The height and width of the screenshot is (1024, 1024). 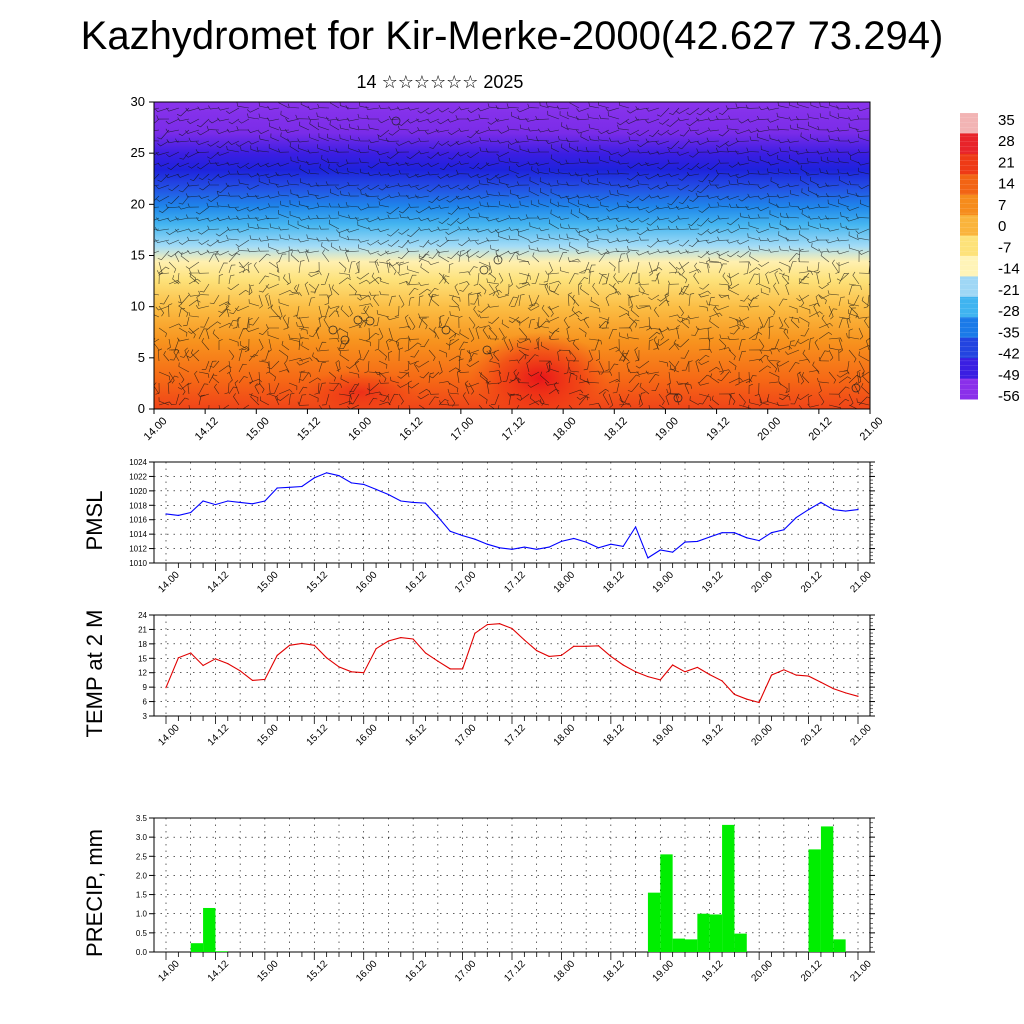 I want to click on colorbar-swatch, so click(x=969, y=164).